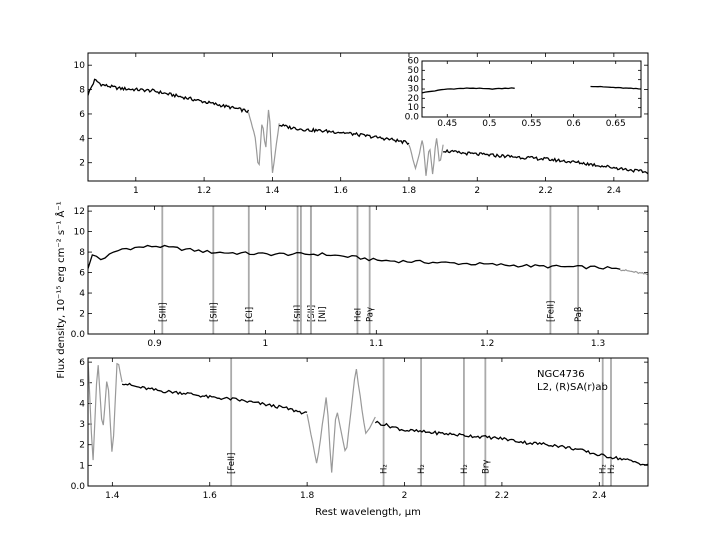 This screenshot has height=540, width=720. Describe the element at coordinates (136, 191) in the screenshot. I see `panel1-x-tick-label: 1` at that location.